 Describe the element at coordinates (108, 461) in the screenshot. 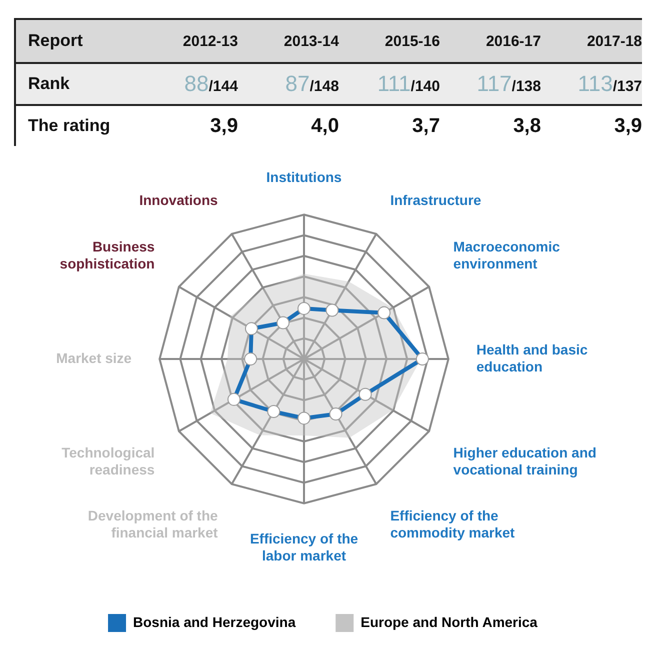

I see `spoke-label: Technological readiness` at that location.